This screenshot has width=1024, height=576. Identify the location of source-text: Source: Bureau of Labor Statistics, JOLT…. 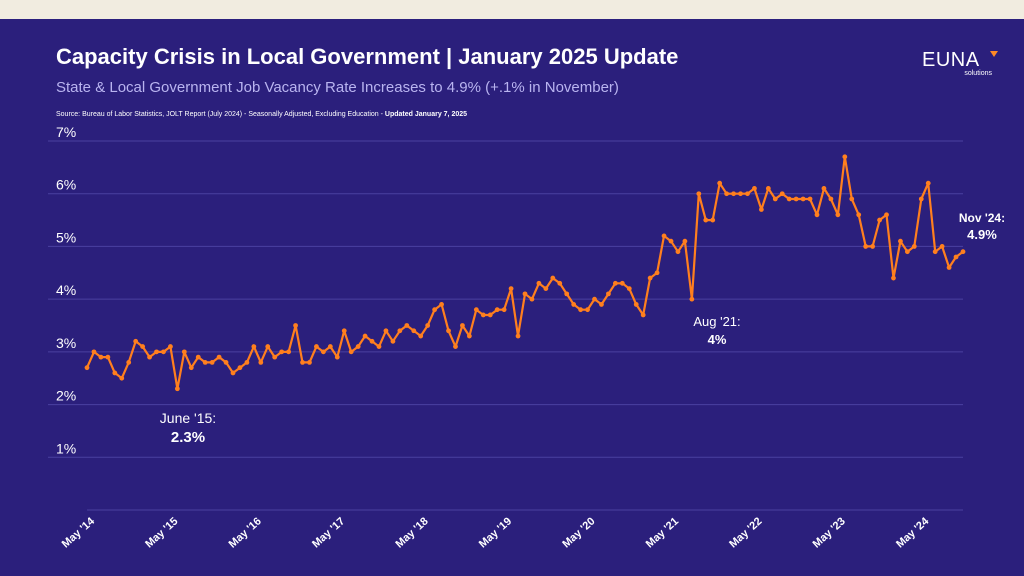
(220, 114).